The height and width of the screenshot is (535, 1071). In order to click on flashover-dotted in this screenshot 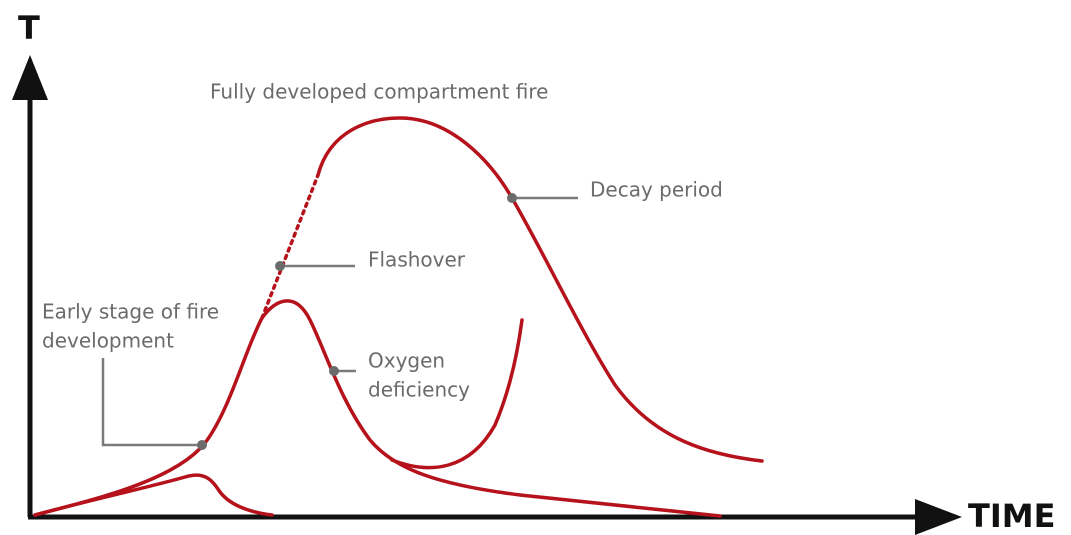, I will do `click(290, 246)`.